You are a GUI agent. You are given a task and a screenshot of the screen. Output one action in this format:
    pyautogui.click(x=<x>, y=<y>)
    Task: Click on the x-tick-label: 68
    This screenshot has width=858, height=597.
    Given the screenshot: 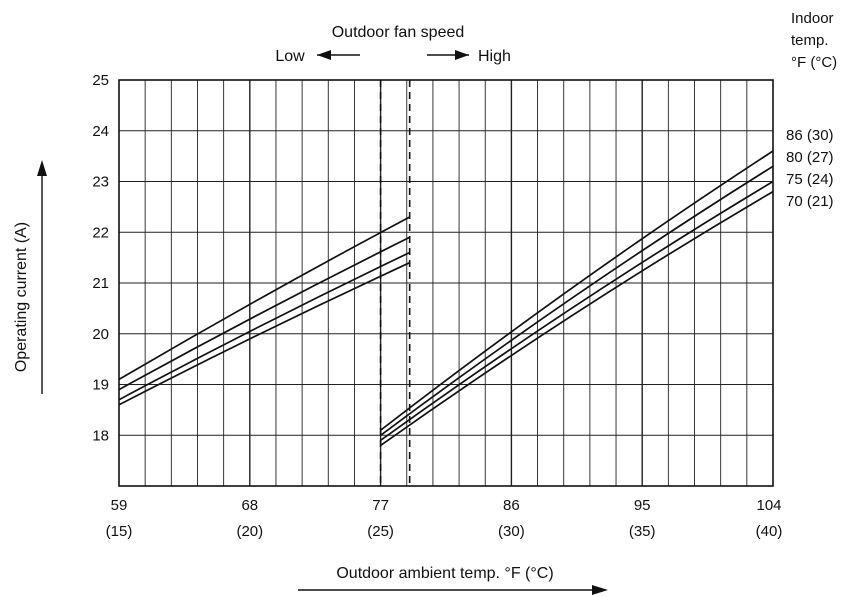 What is the action you would take?
    pyautogui.click(x=249, y=505)
    